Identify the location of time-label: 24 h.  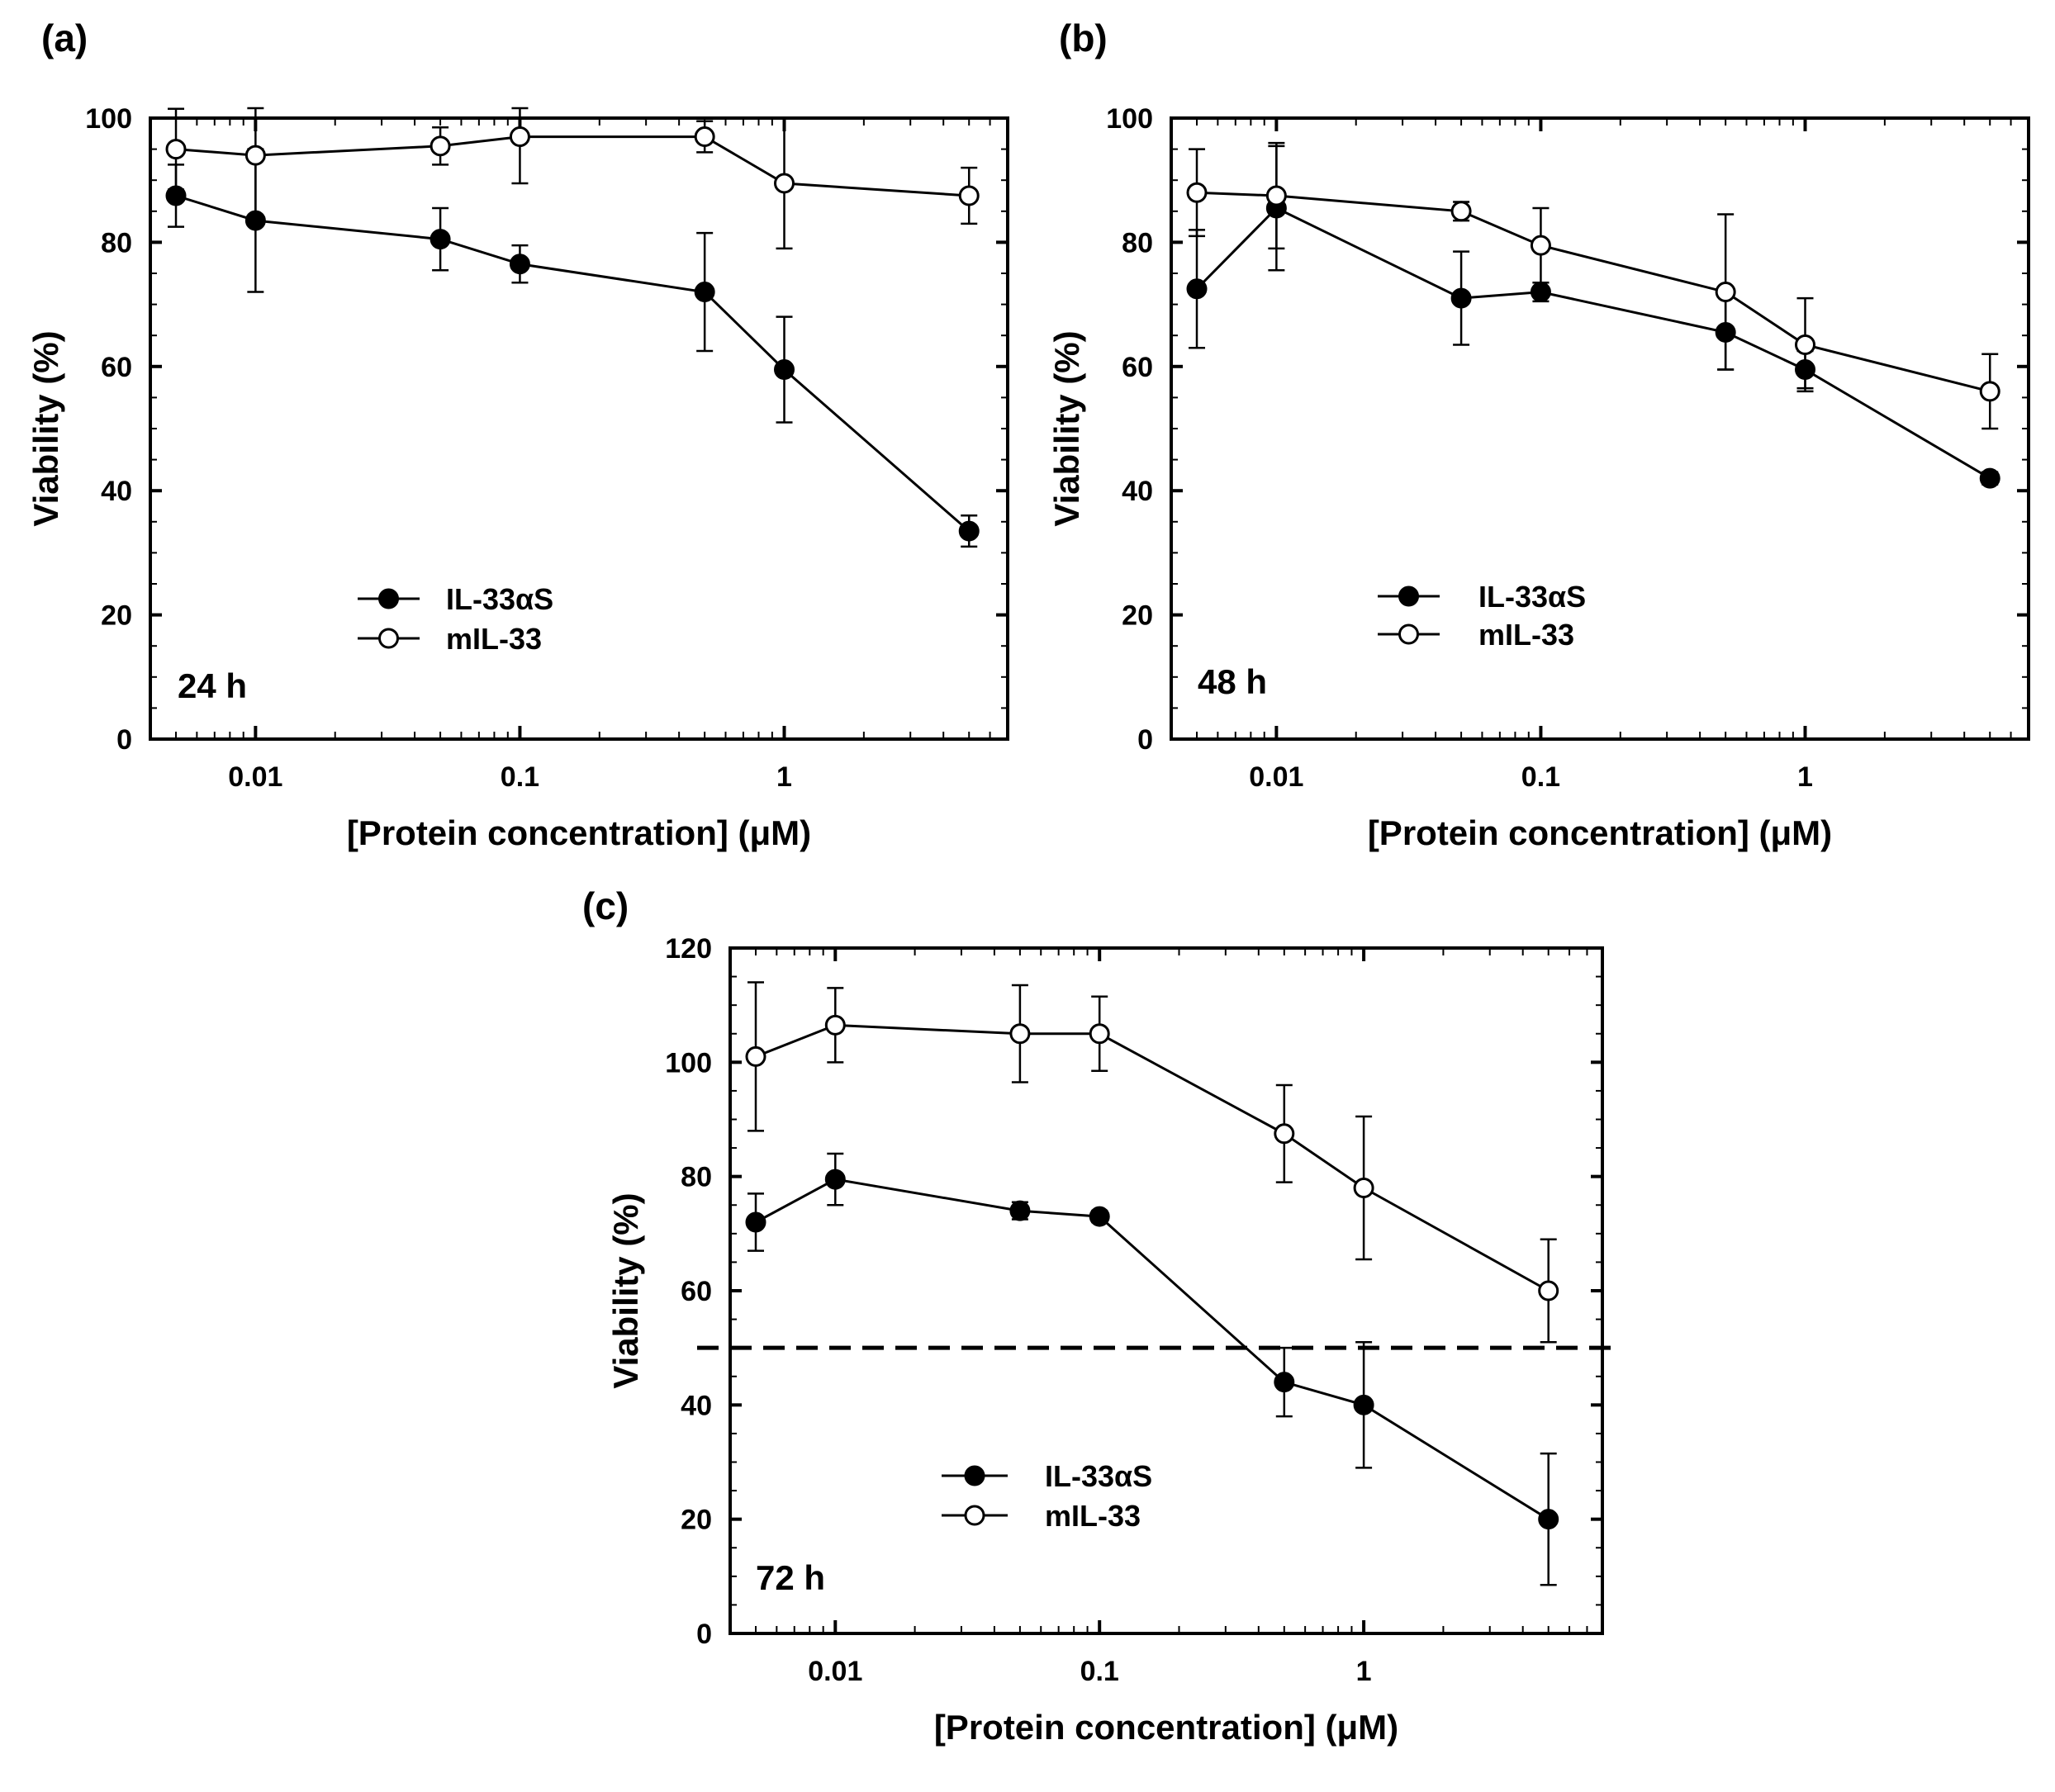
(212, 685).